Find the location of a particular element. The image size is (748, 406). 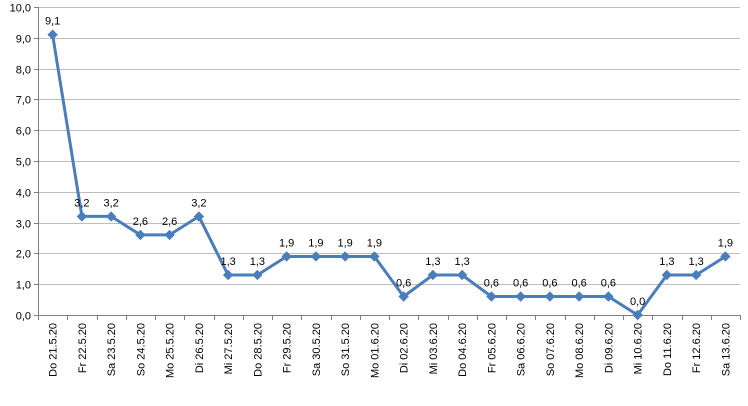

x-tick-label: Do 11.6.20 is located at coordinates (668, 349).